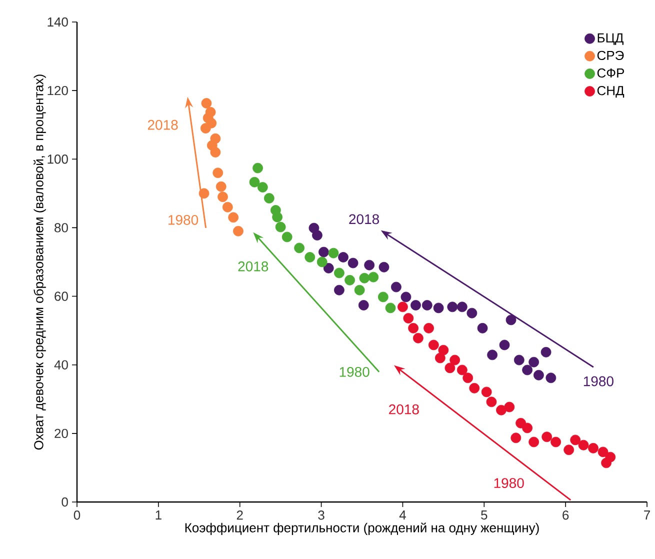  I want to click on y-tick-label: 60, so click(61, 296).